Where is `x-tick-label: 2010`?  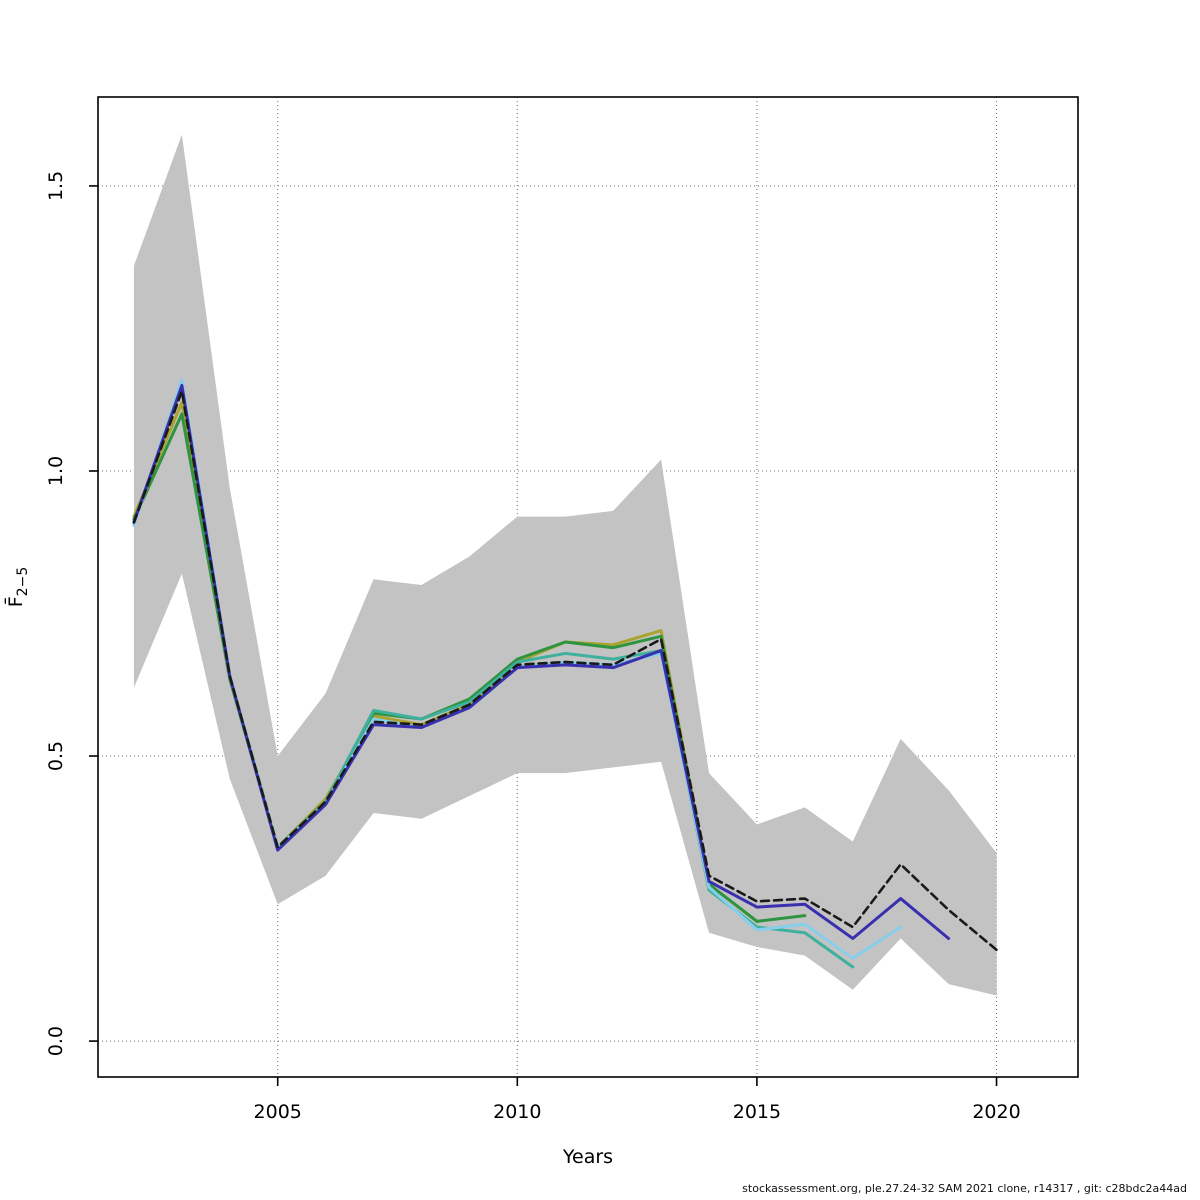 x-tick-label: 2010 is located at coordinates (517, 1112).